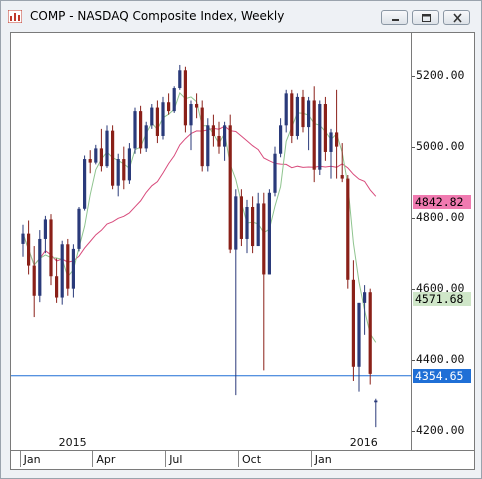  Describe the element at coordinates (442, 298) in the screenshot. I see `price-tag: 4571.68` at that location.